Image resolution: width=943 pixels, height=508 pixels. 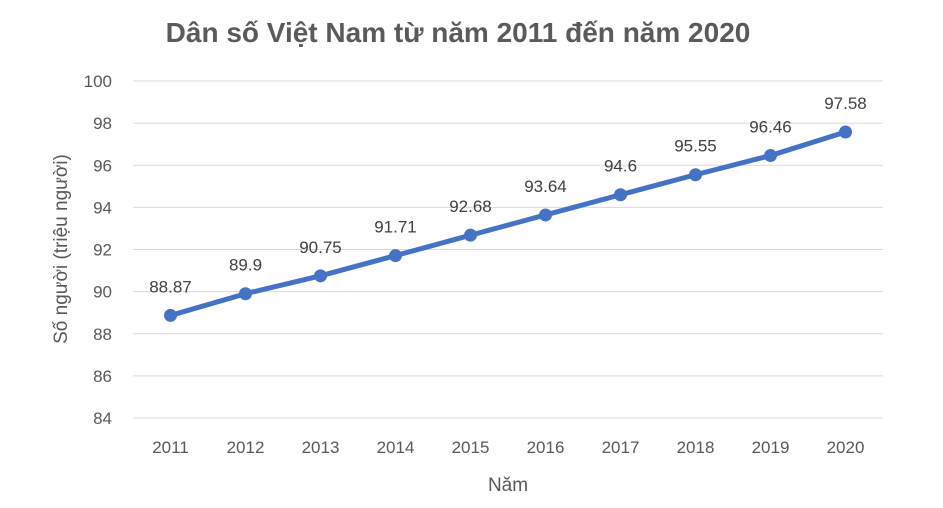 I want to click on x-tick-label: 2016, so click(x=546, y=447).